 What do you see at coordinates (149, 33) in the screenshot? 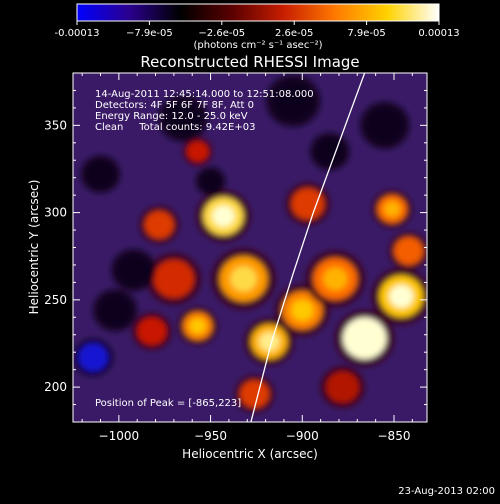
I see `colorbar-tick-label: −7.9e-05` at bounding box center [149, 33].